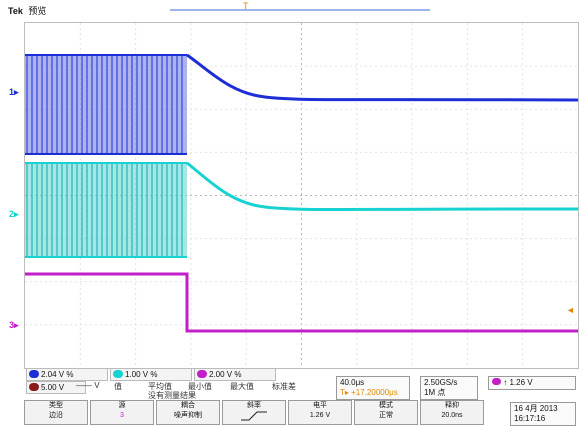 The image size is (587, 427). I want to click on ch2-burst-lines, so click(104, 210).